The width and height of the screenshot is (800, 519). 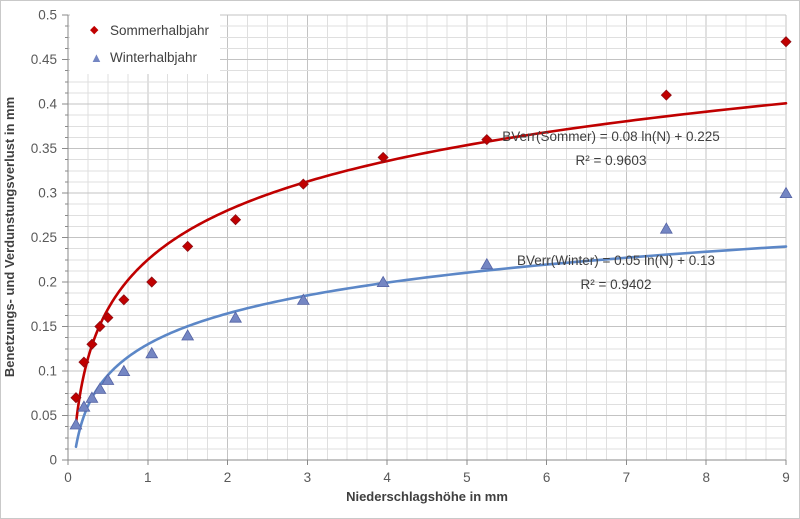 I want to click on x-tick-label: 6, so click(x=547, y=477).